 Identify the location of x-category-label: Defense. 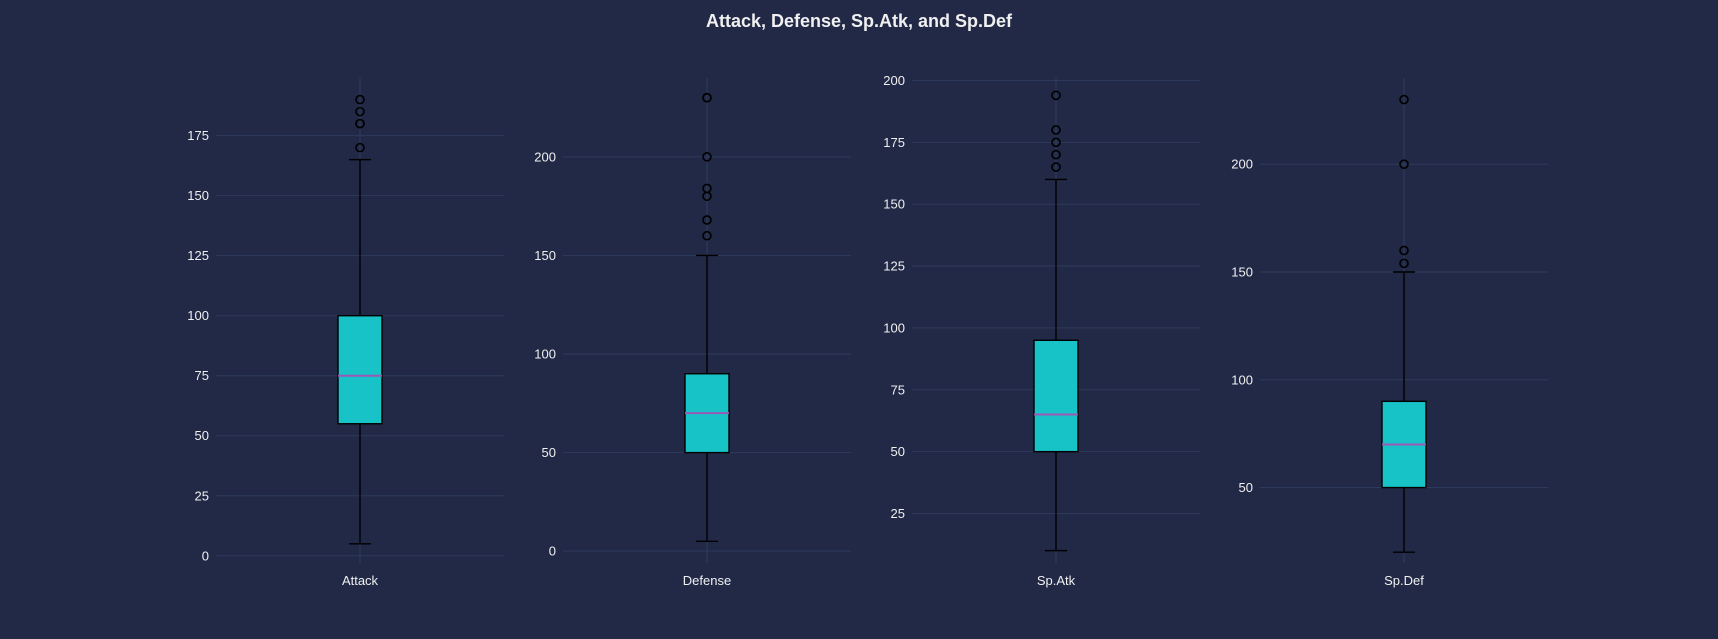
(707, 580).